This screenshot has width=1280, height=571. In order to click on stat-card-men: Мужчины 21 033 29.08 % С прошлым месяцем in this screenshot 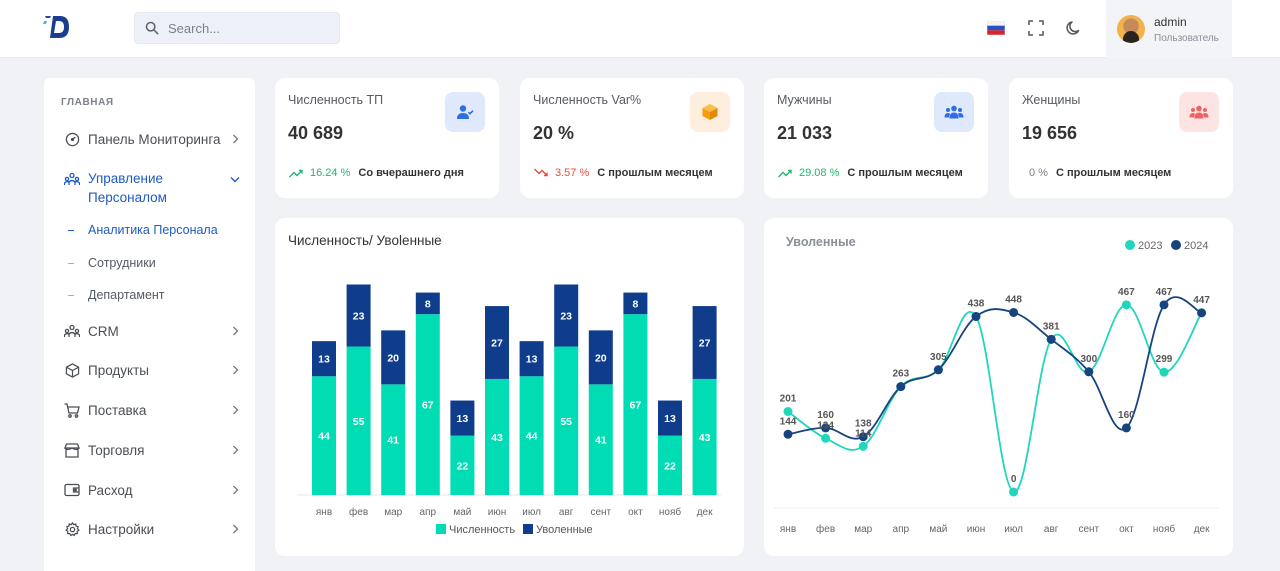, I will do `click(876, 138)`.